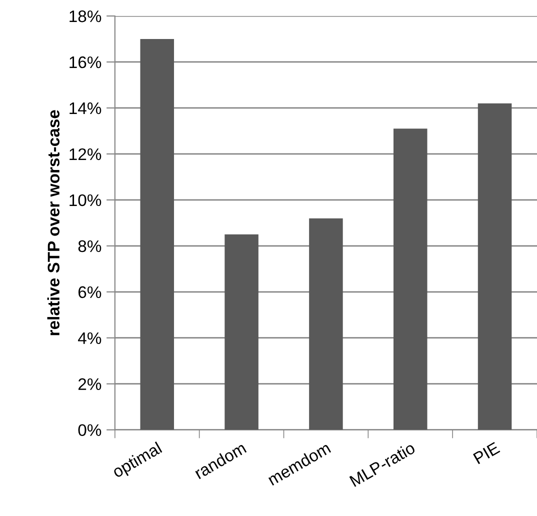 The width and height of the screenshot is (537, 516). I want to click on y-tick-label: 6%, so click(90, 292).